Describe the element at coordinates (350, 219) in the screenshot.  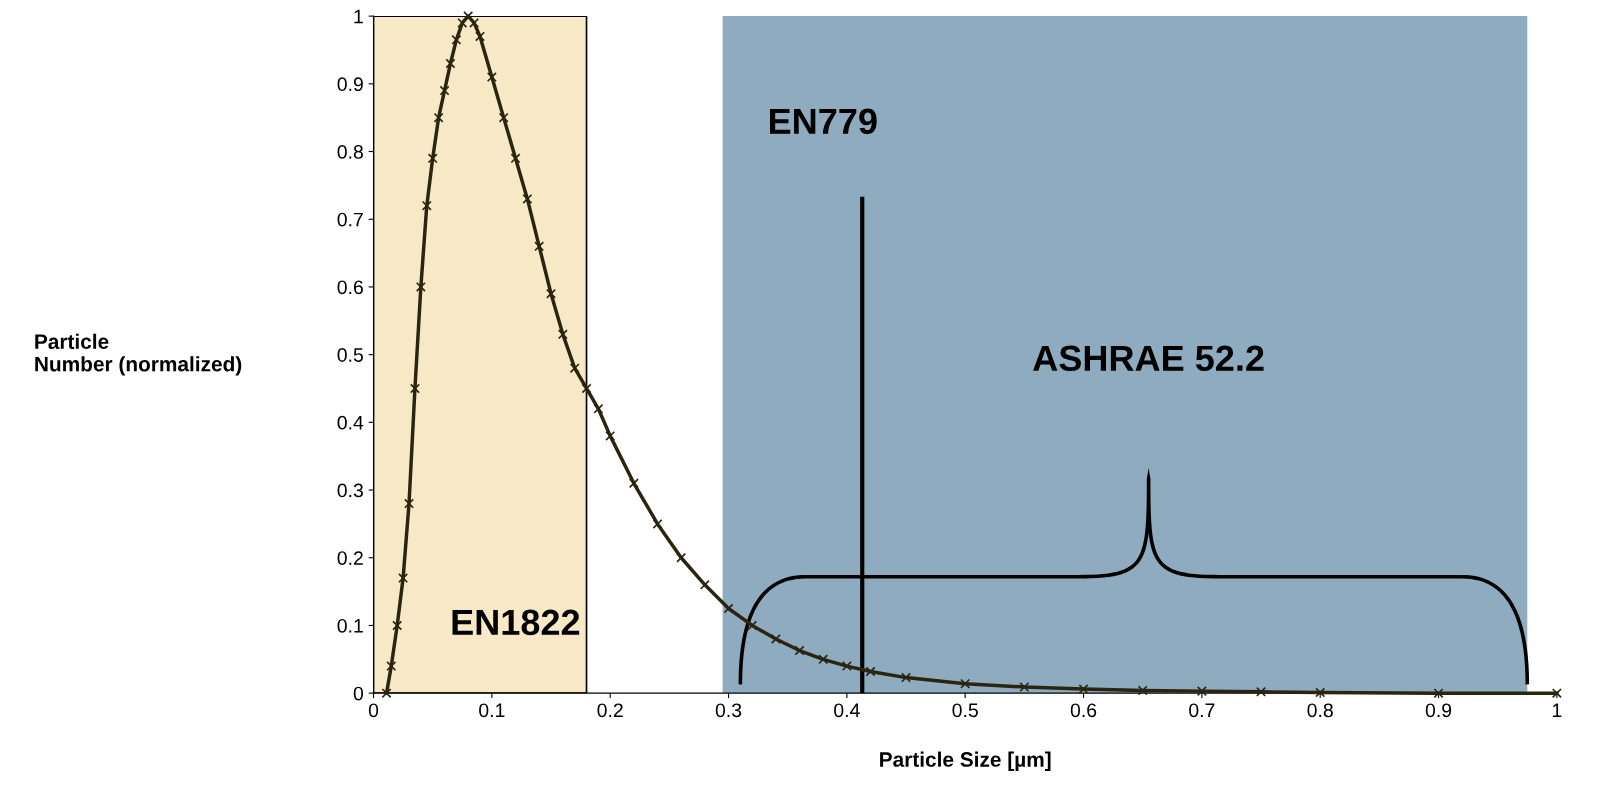
I see `y-tick-label: 0.7` at that location.